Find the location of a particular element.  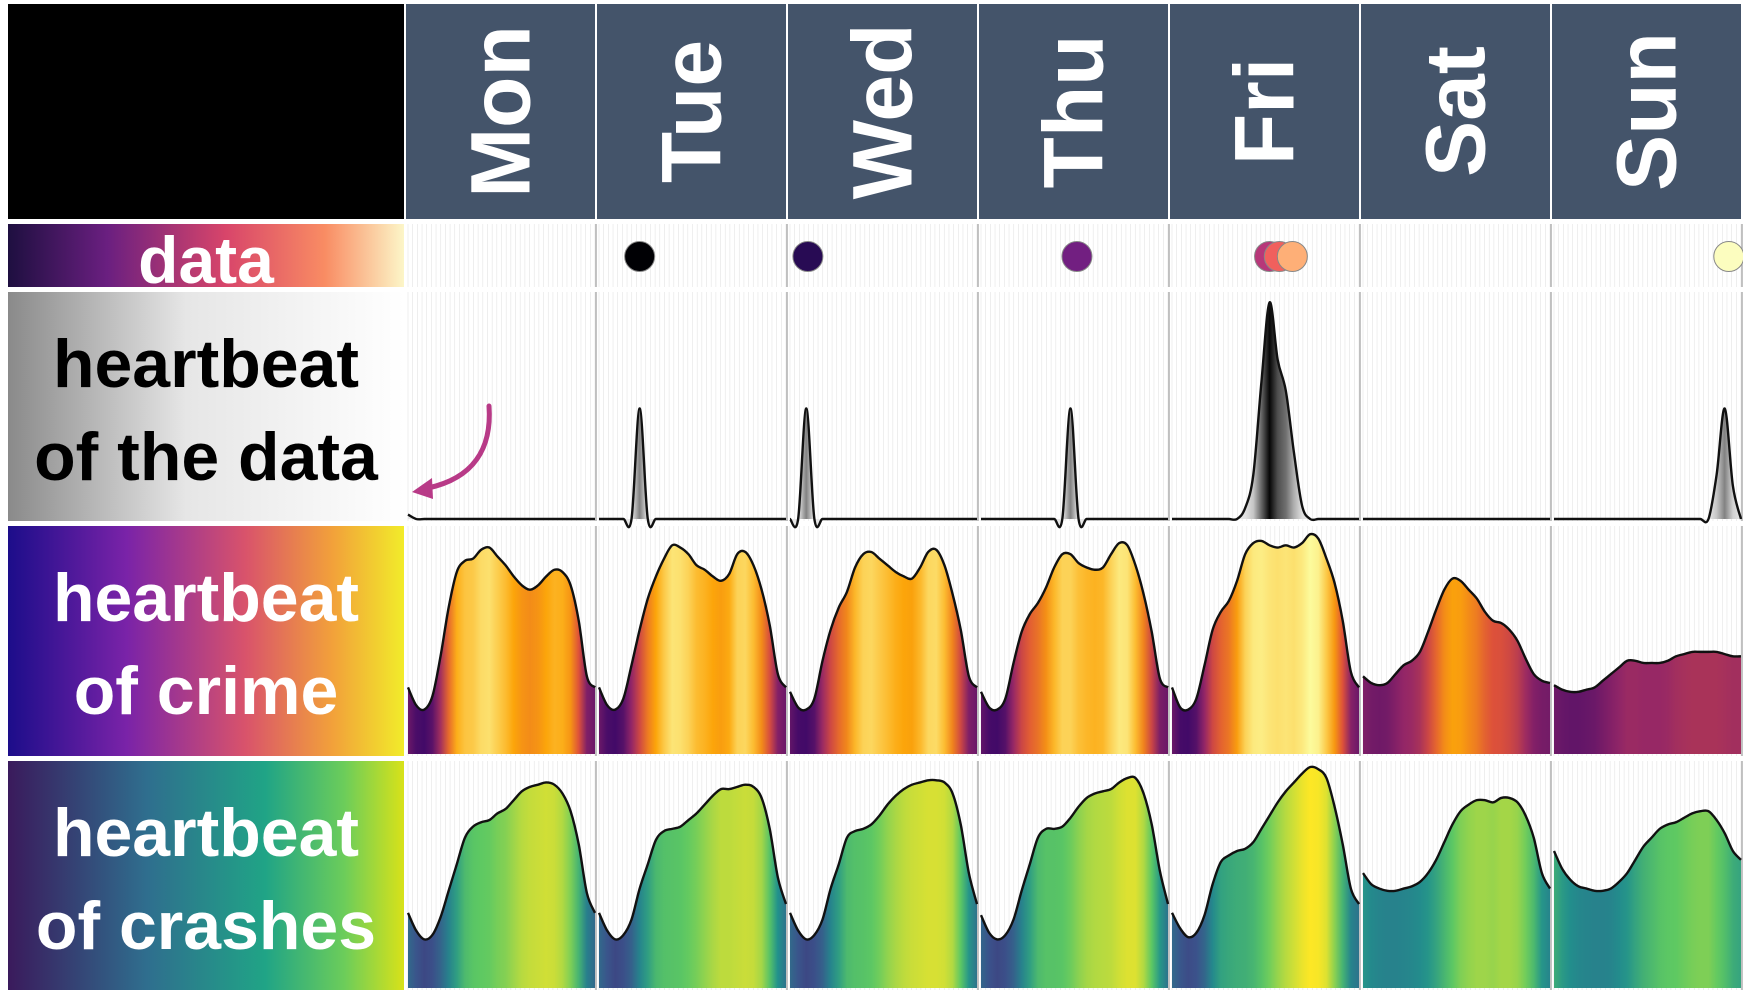

data-heartbeat-area-fri is located at coordinates (1265, 411).